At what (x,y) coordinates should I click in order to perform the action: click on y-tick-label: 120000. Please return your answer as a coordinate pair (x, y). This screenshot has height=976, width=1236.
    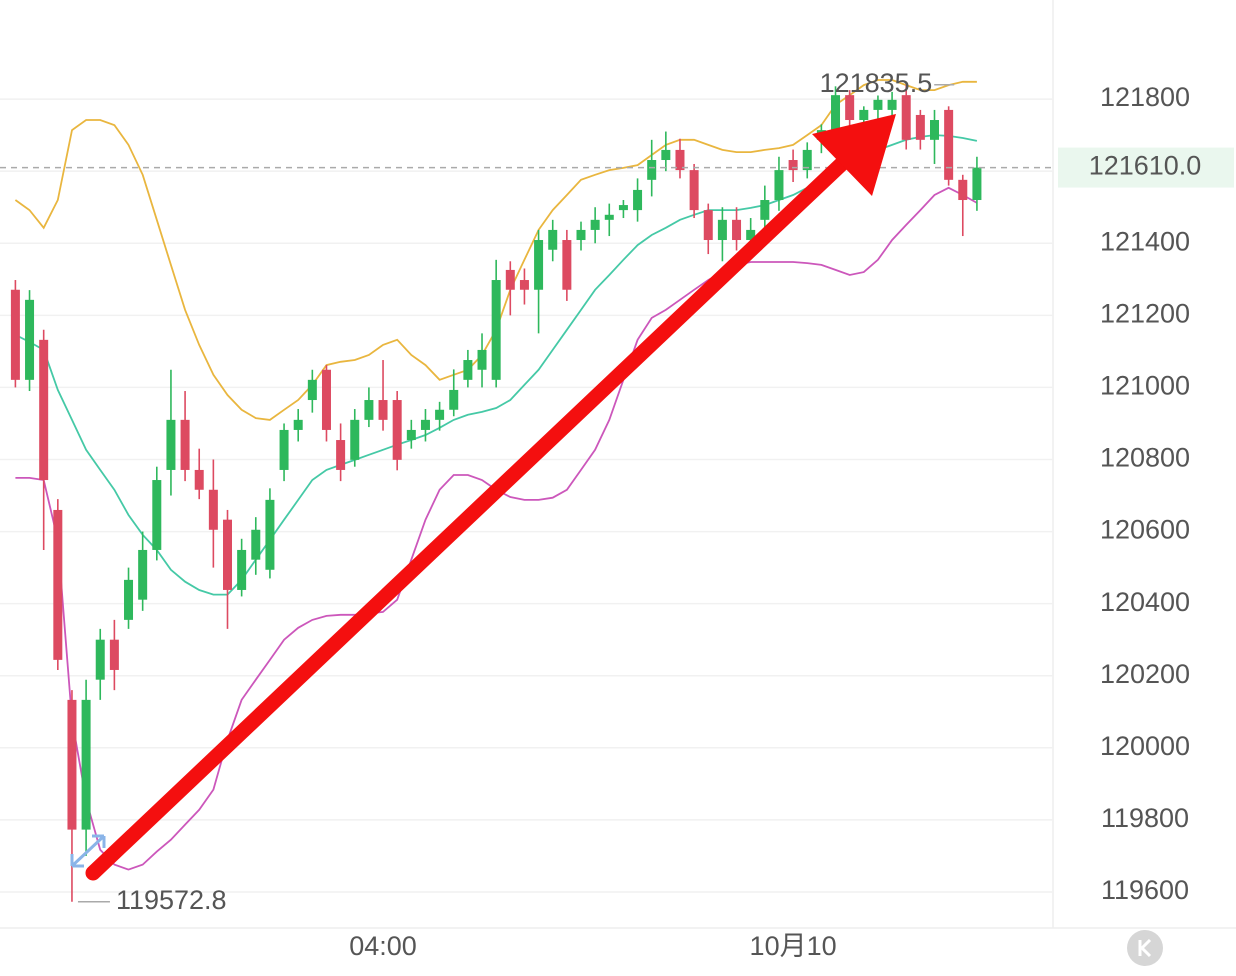
    Looking at the image, I should click on (1145, 746).